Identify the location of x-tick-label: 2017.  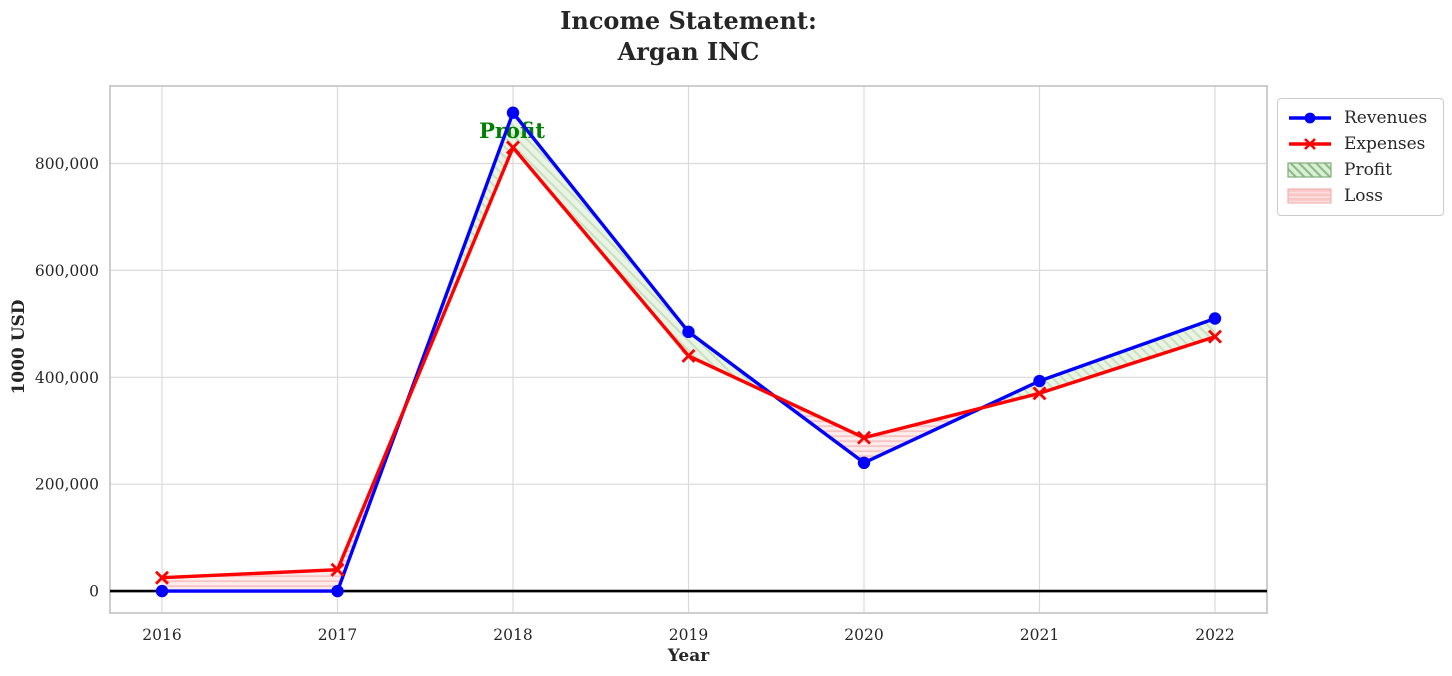
(337, 635).